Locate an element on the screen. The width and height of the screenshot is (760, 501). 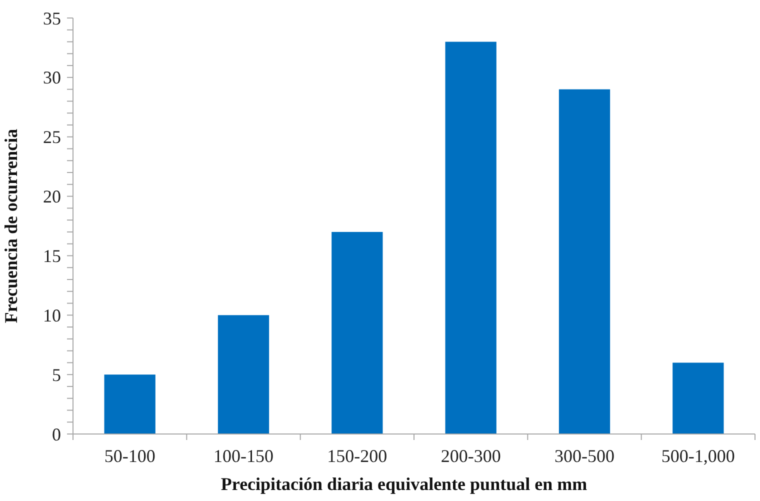
y-tick-label: 35 is located at coordinates (52, 18).